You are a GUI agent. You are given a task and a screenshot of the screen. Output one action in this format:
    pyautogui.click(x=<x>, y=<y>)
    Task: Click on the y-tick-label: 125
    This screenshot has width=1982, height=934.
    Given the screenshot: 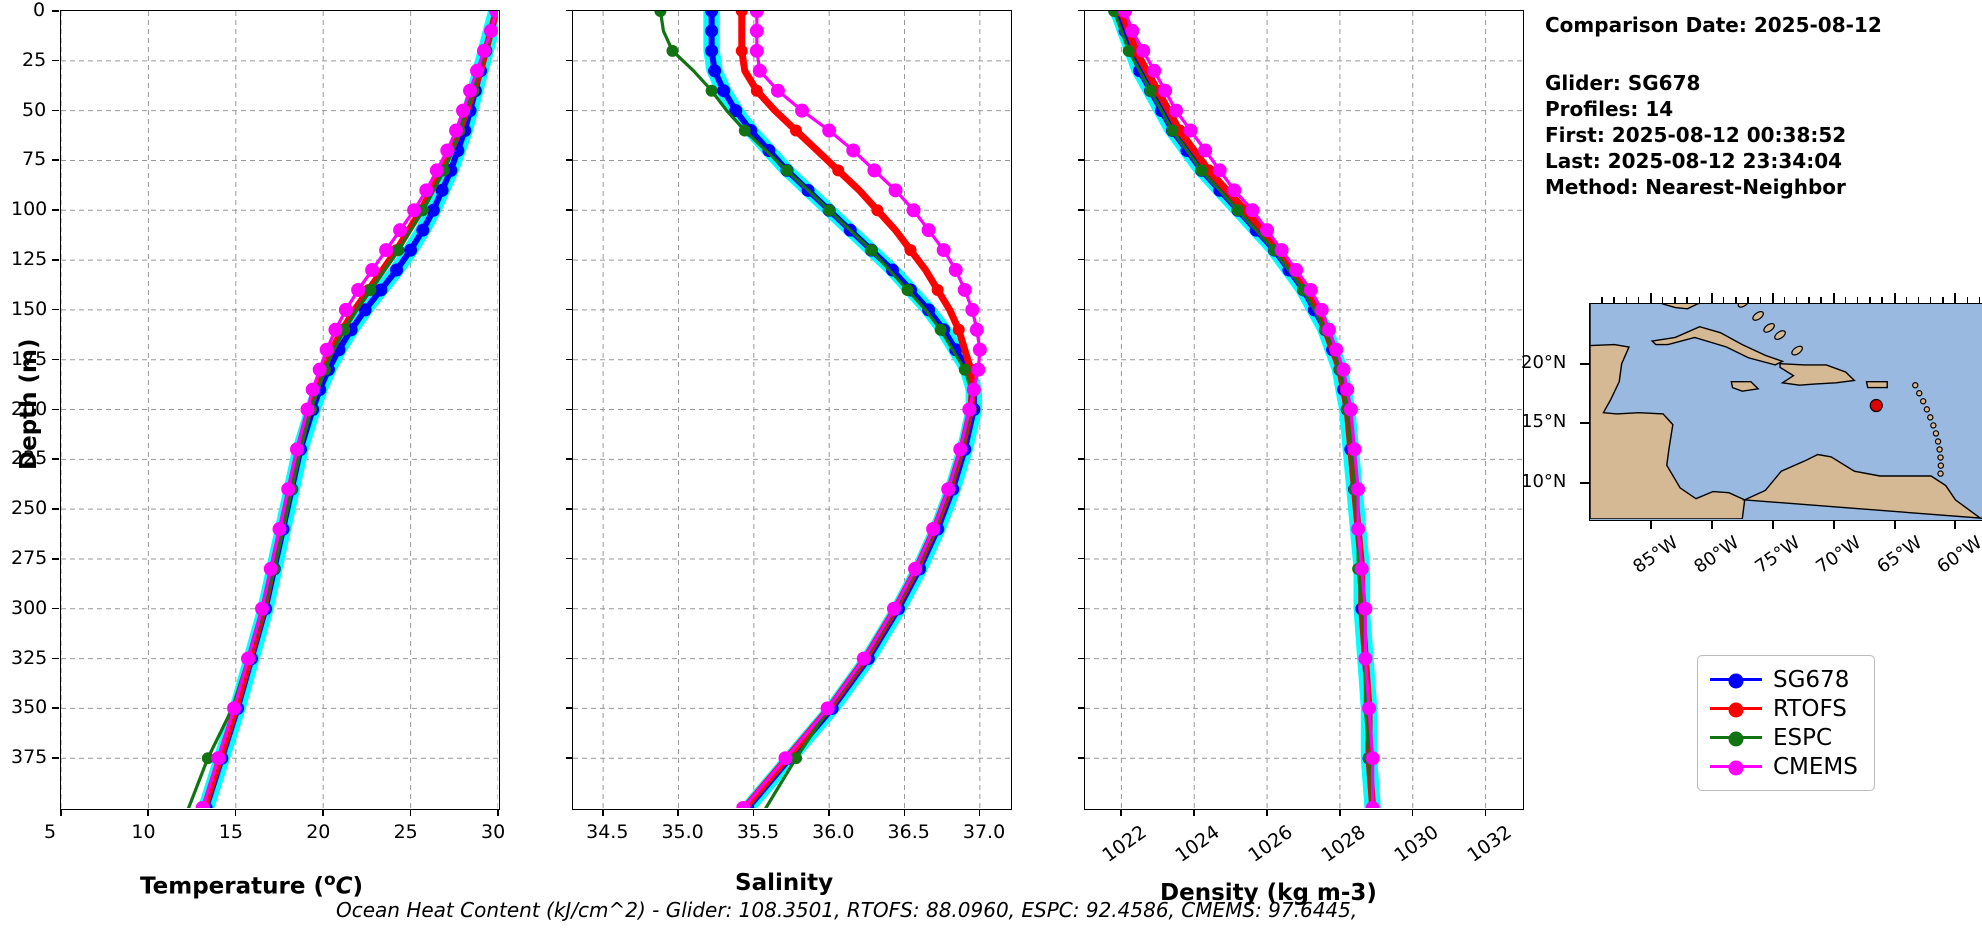 What is the action you would take?
    pyautogui.click(x=29, y=259)
    